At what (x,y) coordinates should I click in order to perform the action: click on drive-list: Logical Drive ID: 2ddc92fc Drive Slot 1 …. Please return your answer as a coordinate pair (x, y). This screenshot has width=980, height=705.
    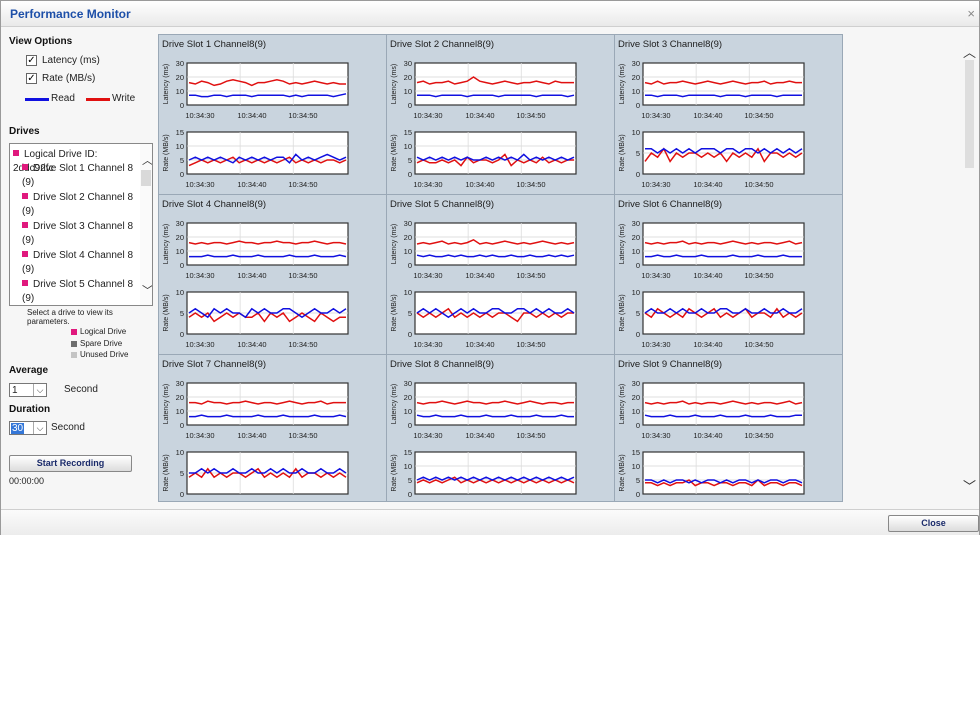
    Looking at the image, I should click on (81, 224).